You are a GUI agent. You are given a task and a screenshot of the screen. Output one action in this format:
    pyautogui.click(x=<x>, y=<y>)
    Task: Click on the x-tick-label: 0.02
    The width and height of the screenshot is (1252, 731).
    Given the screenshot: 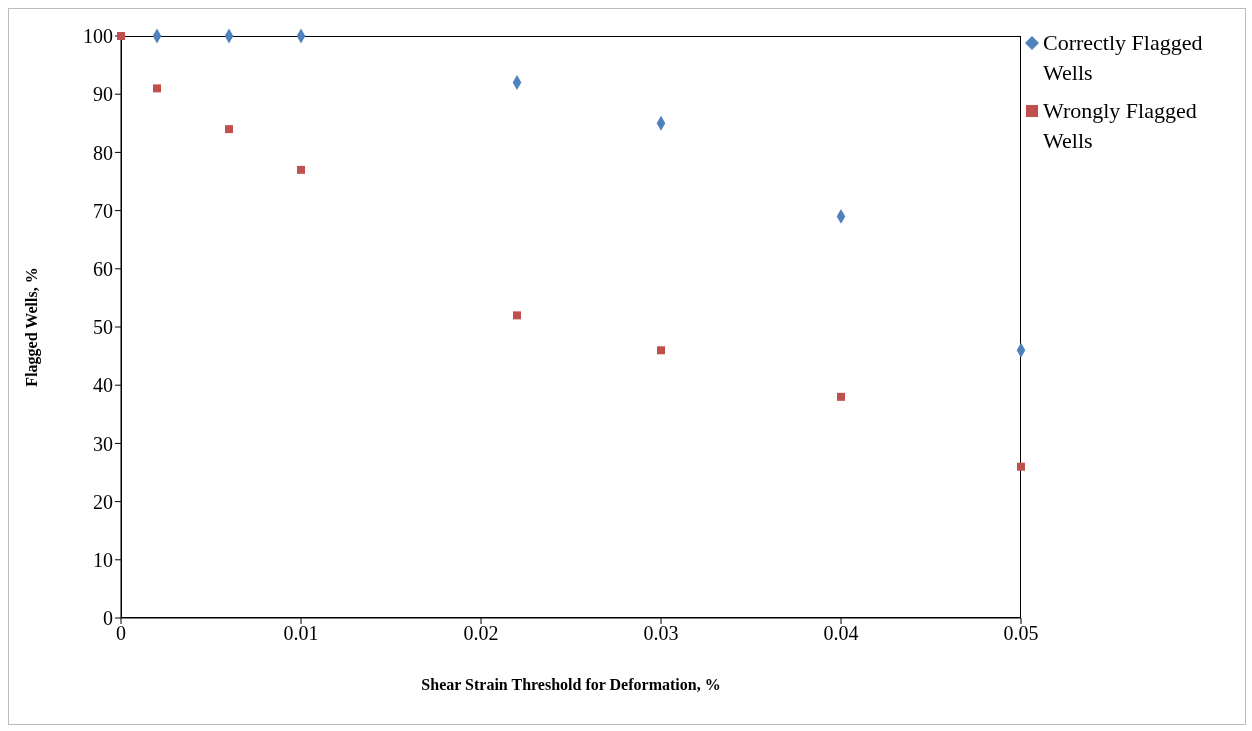 What is the action you would take?
    pyautogui.click(x=481, y=633)
    